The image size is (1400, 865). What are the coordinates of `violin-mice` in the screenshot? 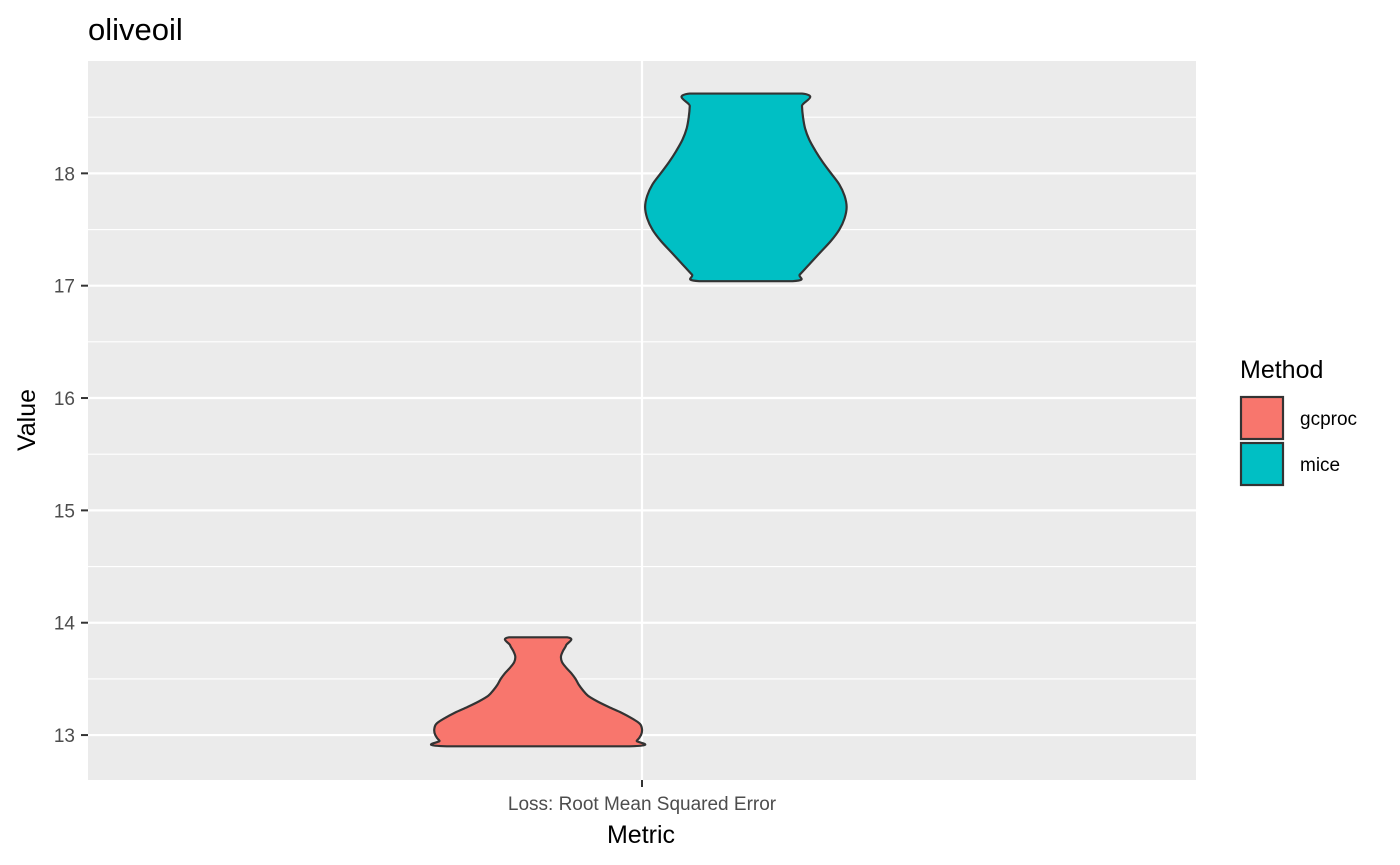 It's located at (746, 187).